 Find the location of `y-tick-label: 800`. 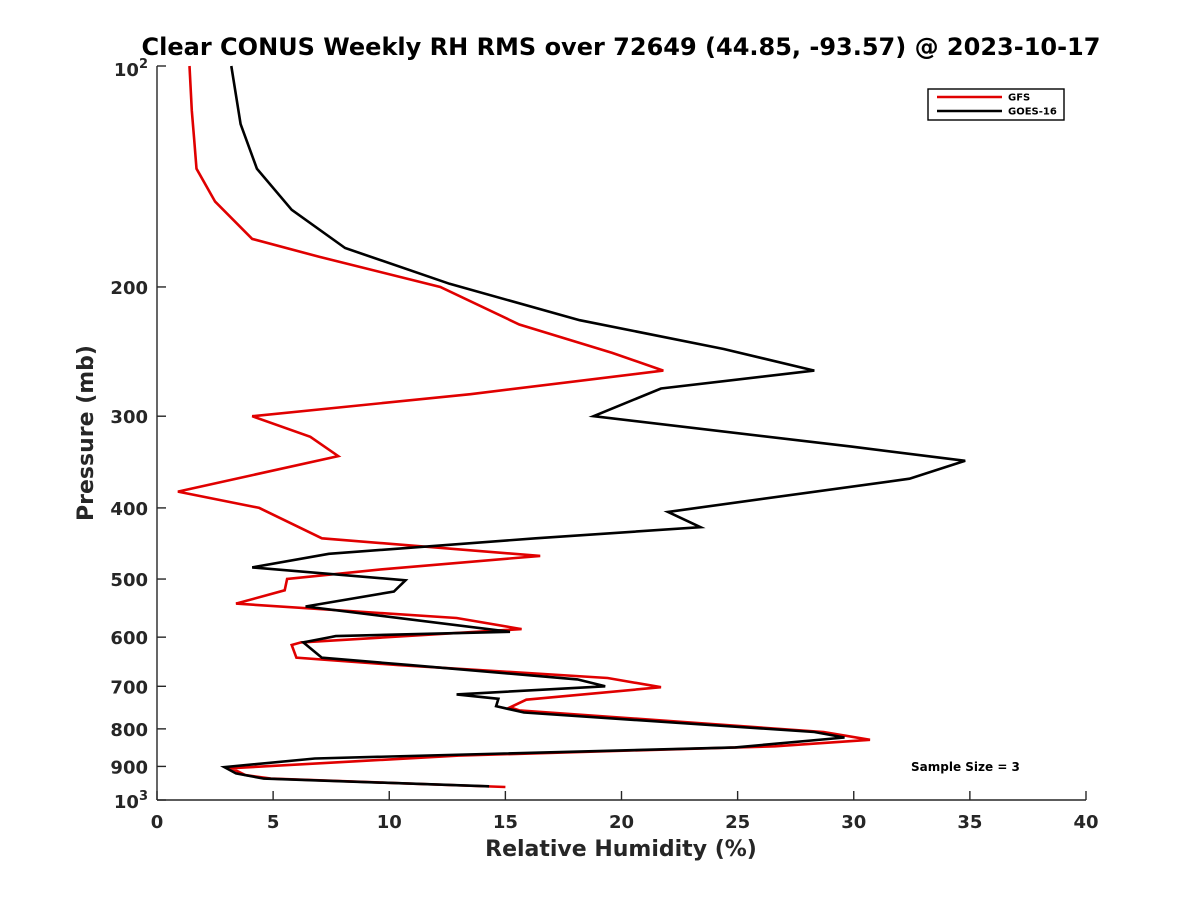

y-tick-label: 800 is located at coordinates (129, 730).